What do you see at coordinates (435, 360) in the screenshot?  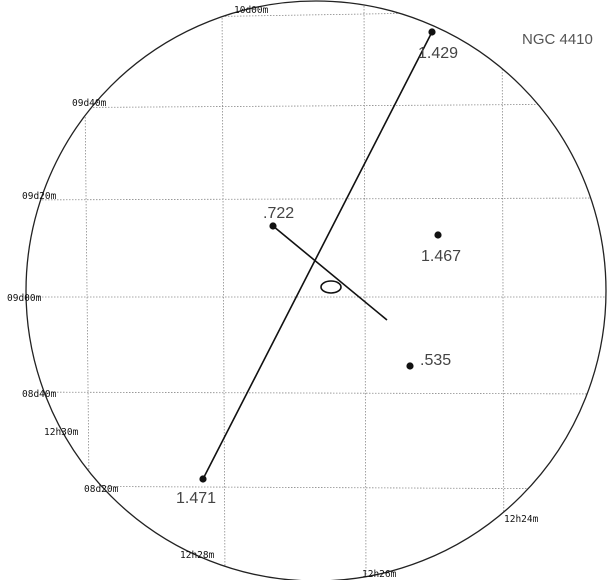 I see `object-label-535: .535` at bounding box center [435, 360].